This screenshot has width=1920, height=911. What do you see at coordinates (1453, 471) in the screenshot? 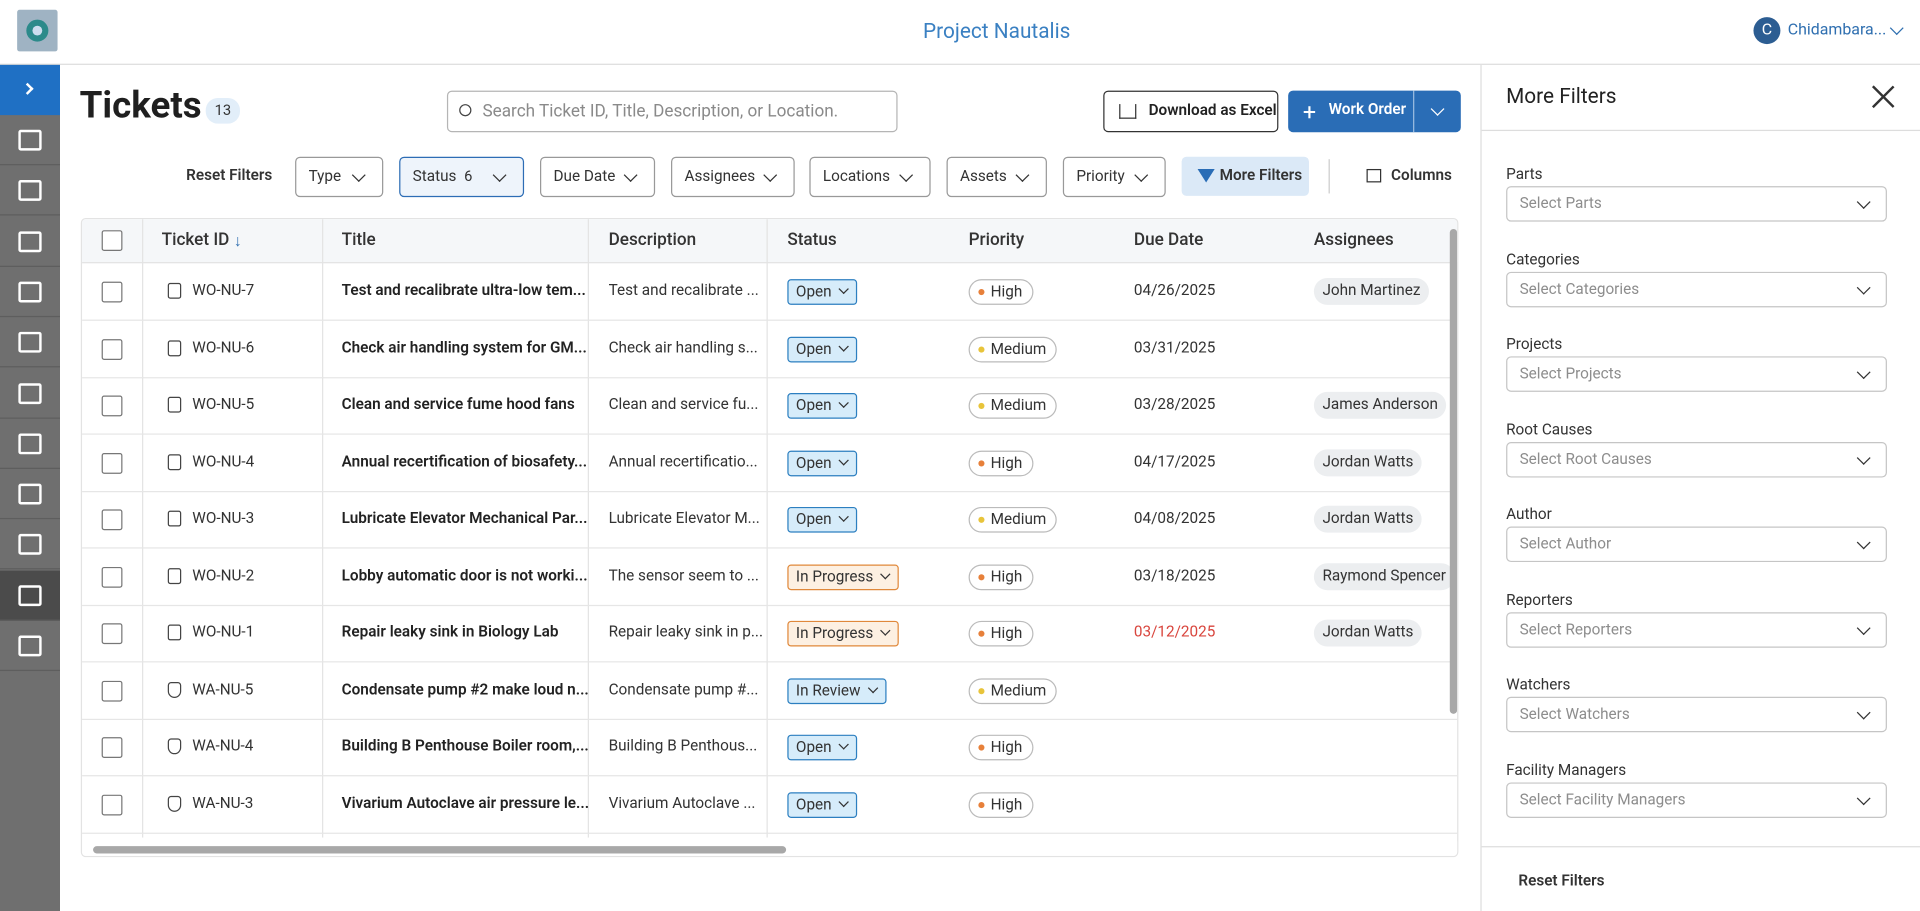
I see `vertical-scroll-thumb` at bounding box center [1453, 471].